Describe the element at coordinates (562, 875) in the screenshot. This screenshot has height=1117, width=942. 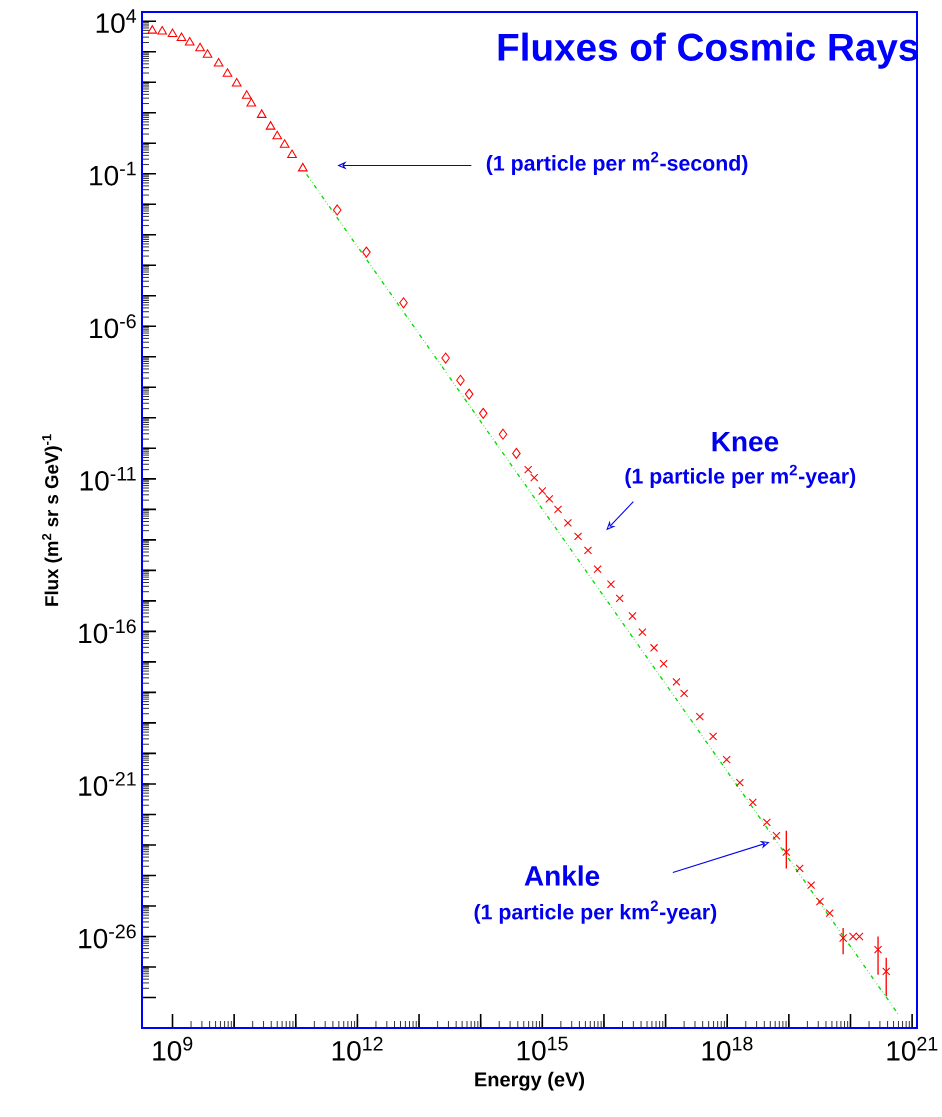
I see `annotation: Ankle` at that location.